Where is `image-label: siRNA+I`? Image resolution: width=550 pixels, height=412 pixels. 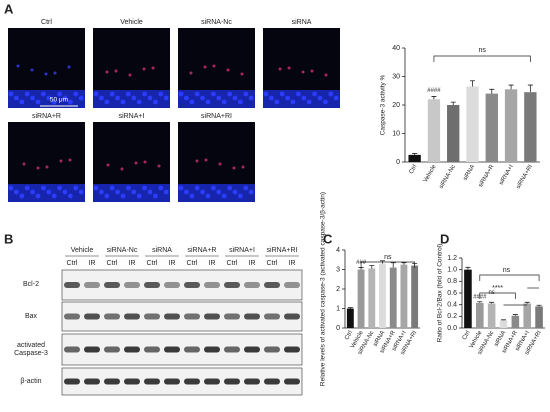
image-label: siRNA+I is located at coordinates (132, 116).